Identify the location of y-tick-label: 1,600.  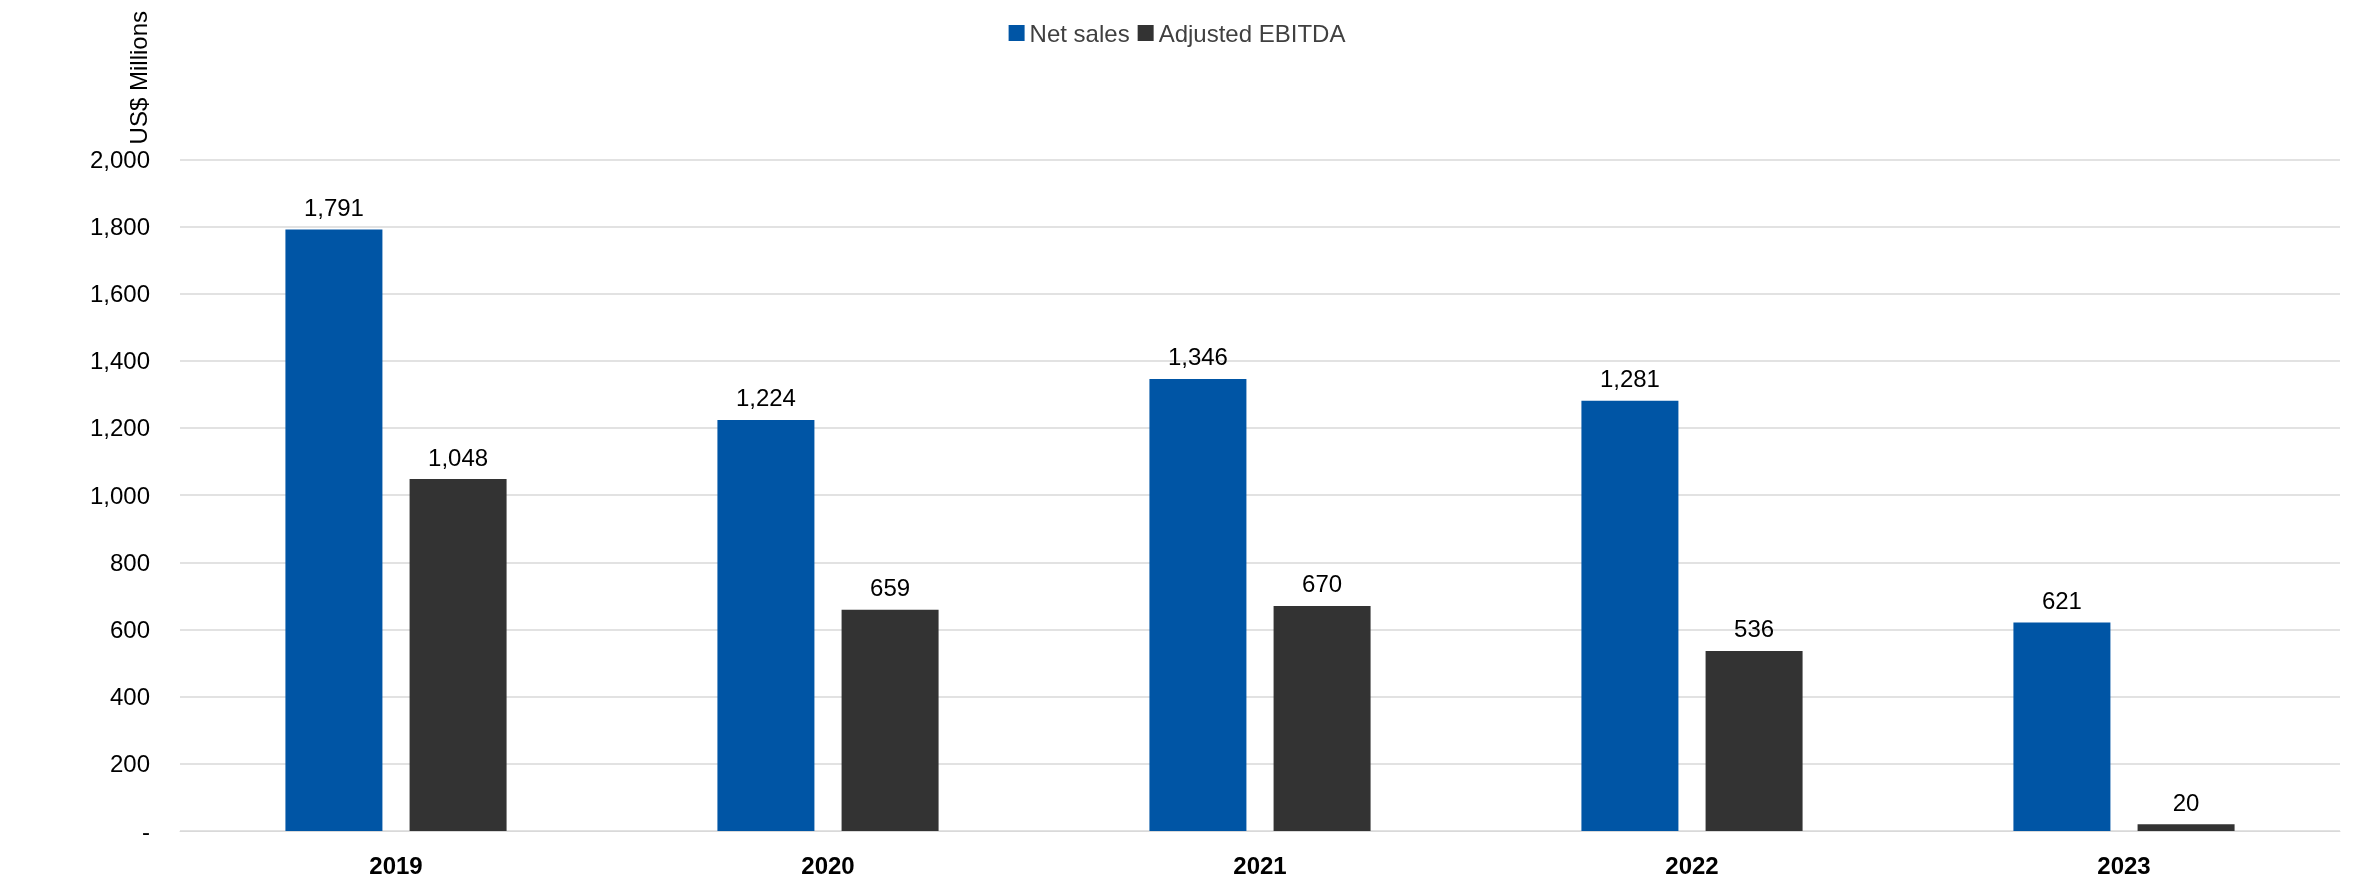
(119, 294).